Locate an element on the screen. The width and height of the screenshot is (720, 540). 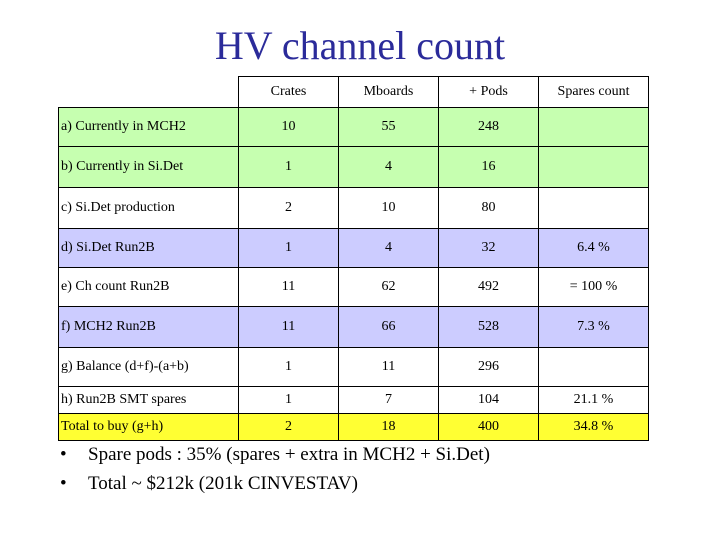
table-header-row: Crates Mboards + Pods Spares count is located at coordinates (353, 92).